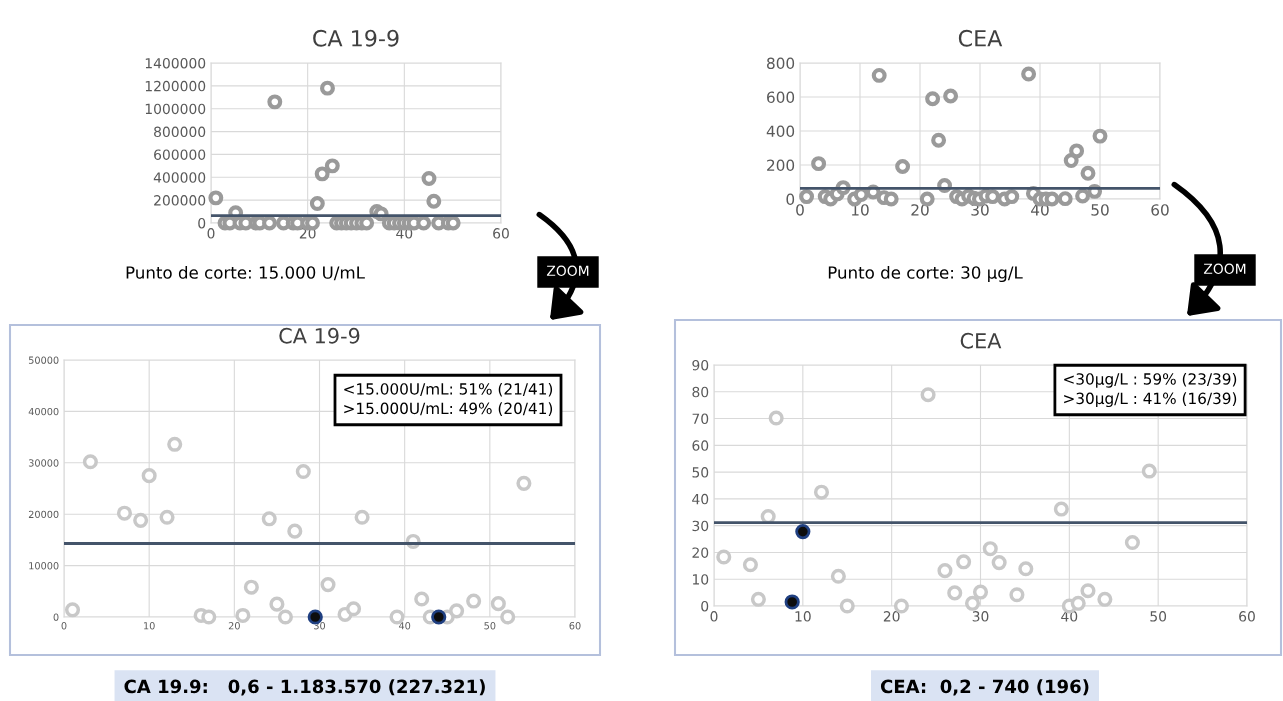 This screenshot has height=701, width=1283. I want to click on y-tick-label: 1000000, so click(175, 109).